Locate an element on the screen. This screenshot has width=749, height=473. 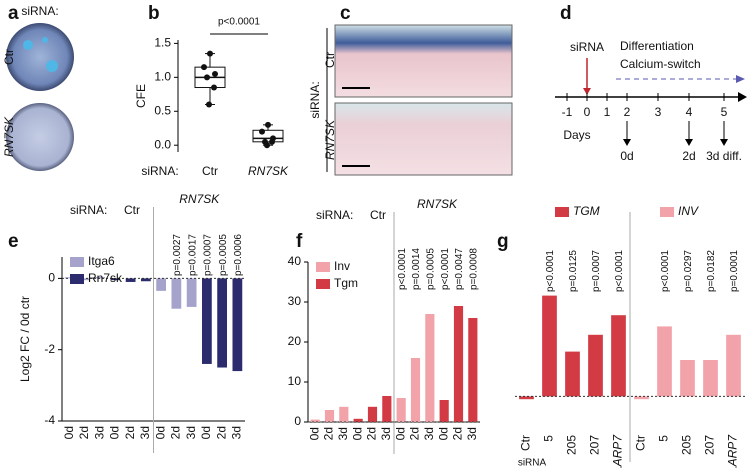
phase: Calcium-switch is located at coordinates (660, 64).